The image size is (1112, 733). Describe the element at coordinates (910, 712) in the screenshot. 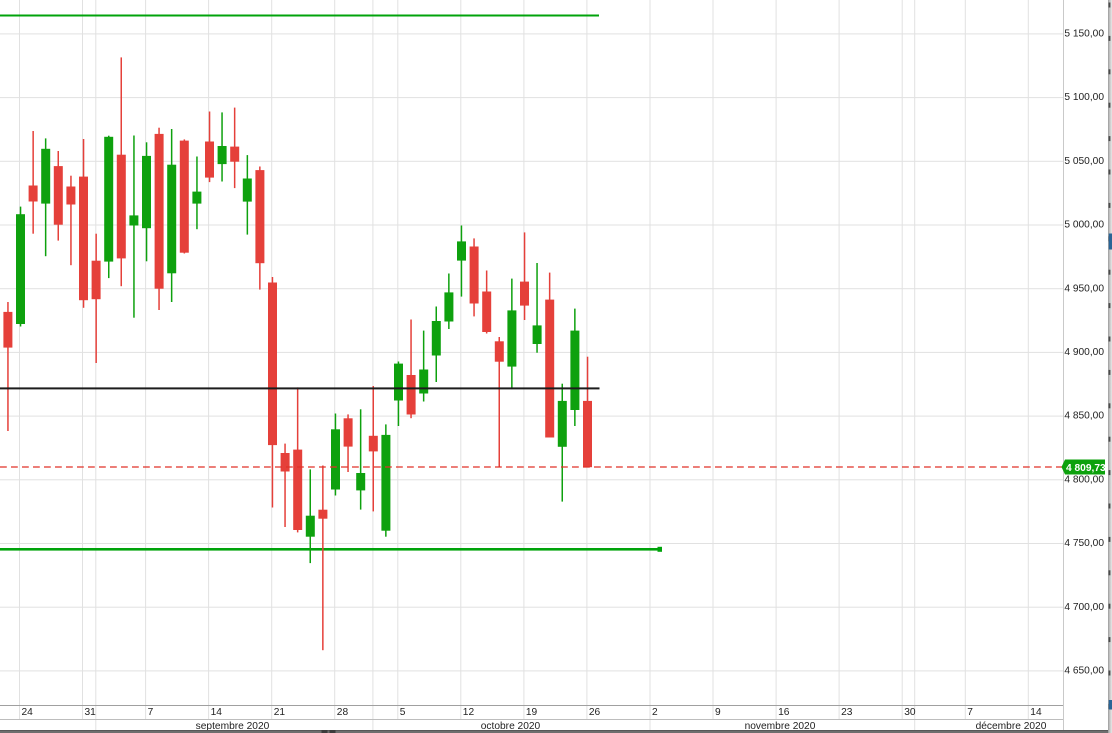

I see `svg-text: 30` at that location.